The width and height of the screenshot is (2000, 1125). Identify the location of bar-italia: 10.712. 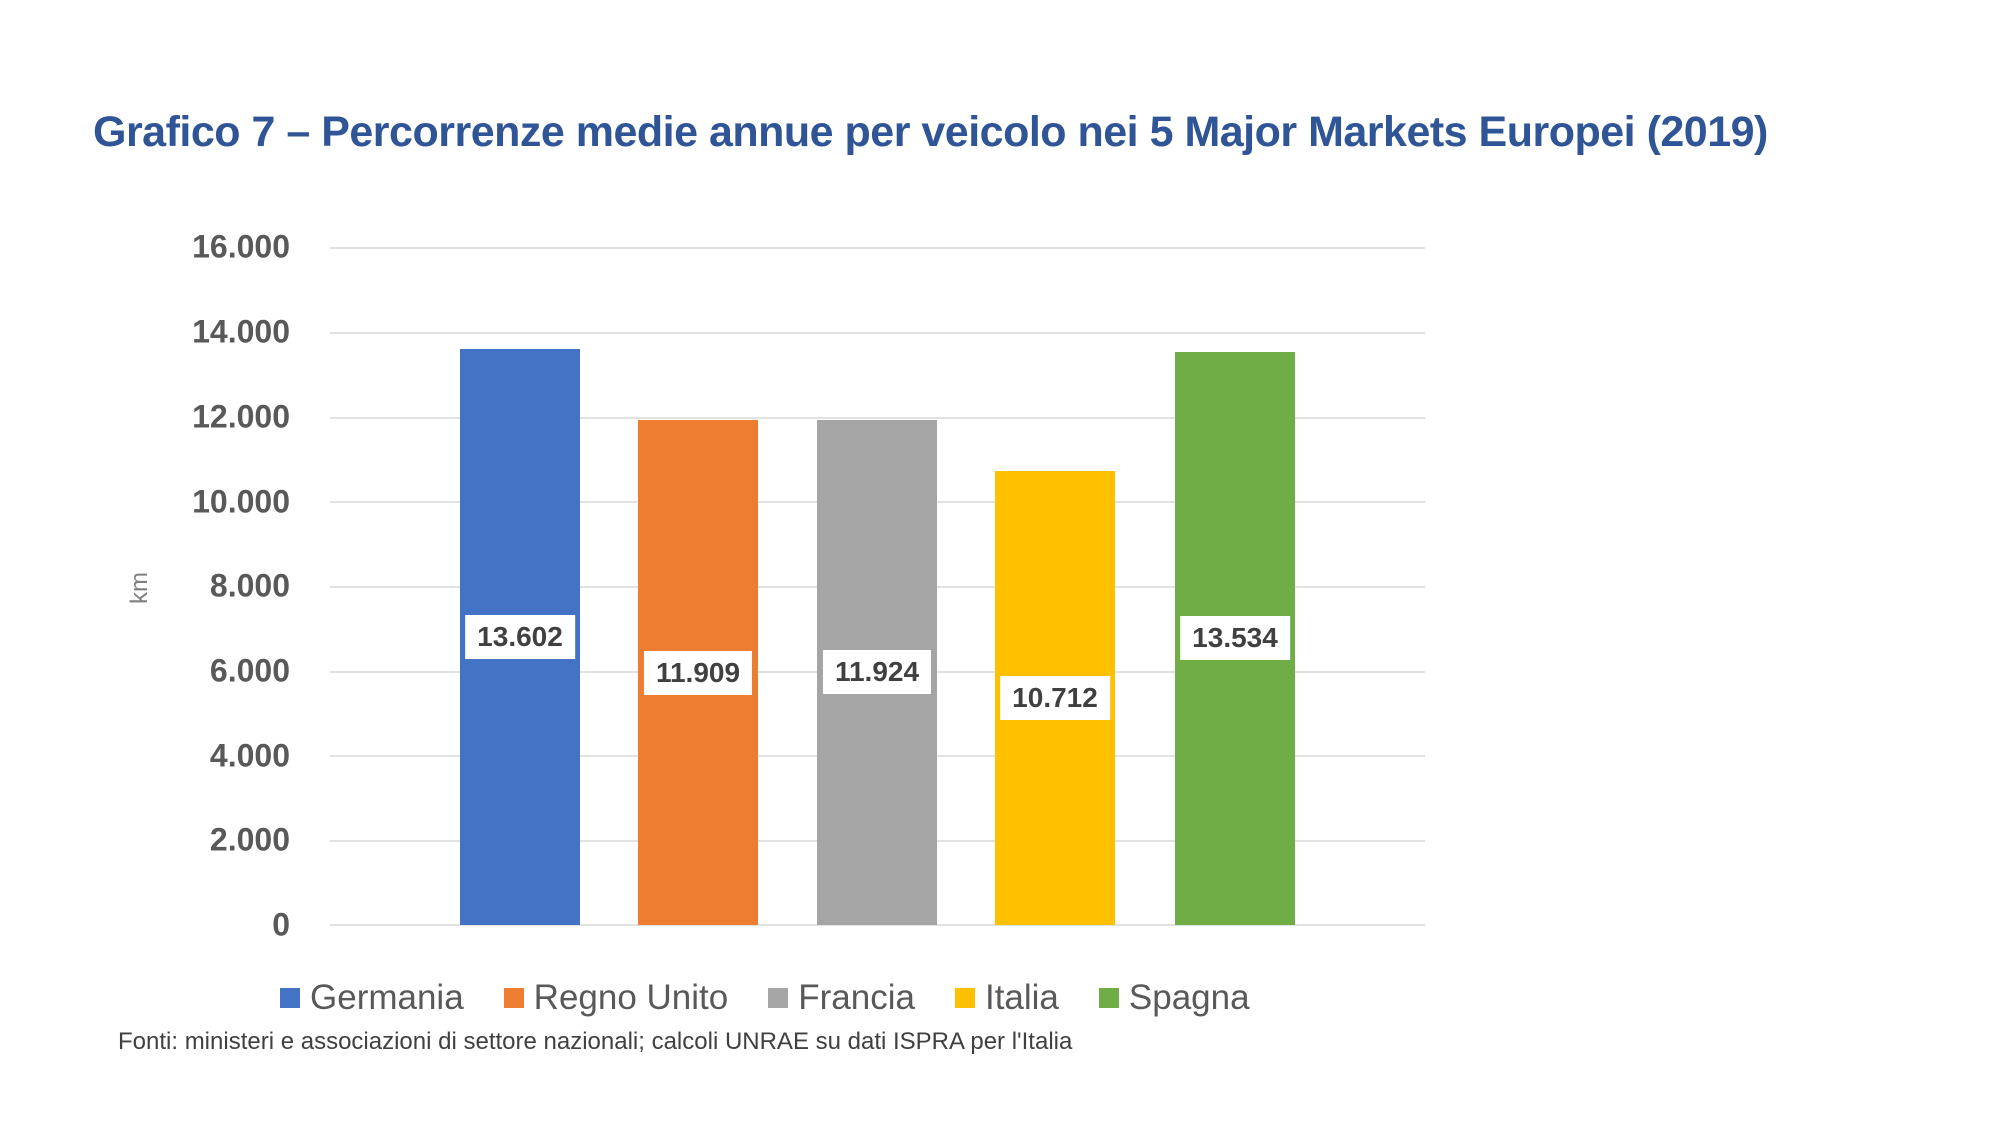
(1055, 698).